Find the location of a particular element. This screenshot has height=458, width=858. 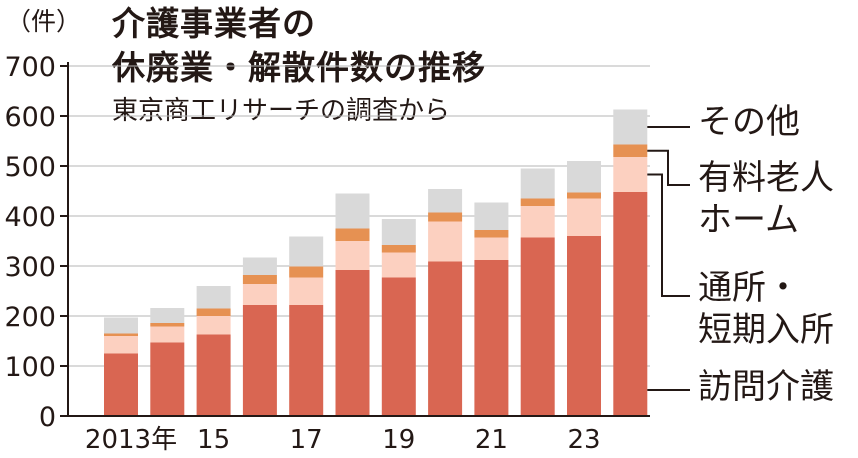

y-tick-label: 300 is located at coordinates (30, 267).